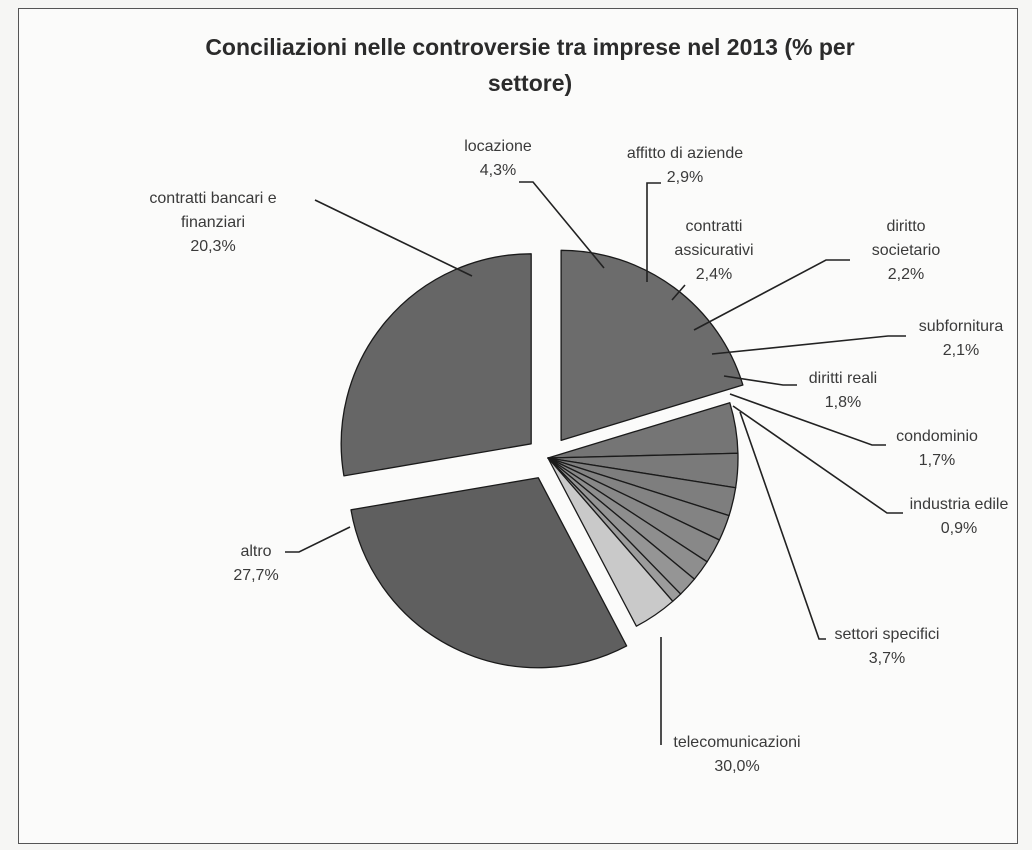 This screenshot has height=850, width=1032. I want to click on leader-line-affitto-di-aziende, so click(653, 232).